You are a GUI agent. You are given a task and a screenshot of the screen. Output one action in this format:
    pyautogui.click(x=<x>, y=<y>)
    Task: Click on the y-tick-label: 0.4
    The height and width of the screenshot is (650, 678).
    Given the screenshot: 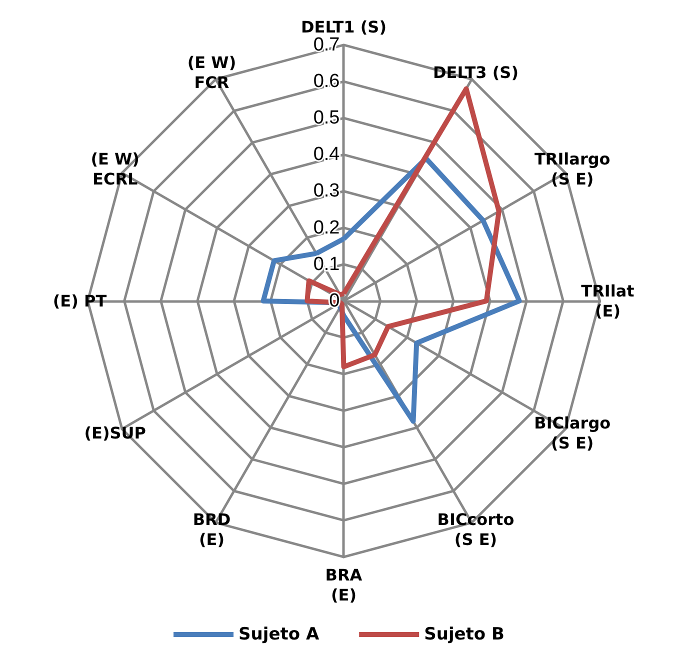 What is the action you would take?
    pyautogui.click(x=326, y=155)
    